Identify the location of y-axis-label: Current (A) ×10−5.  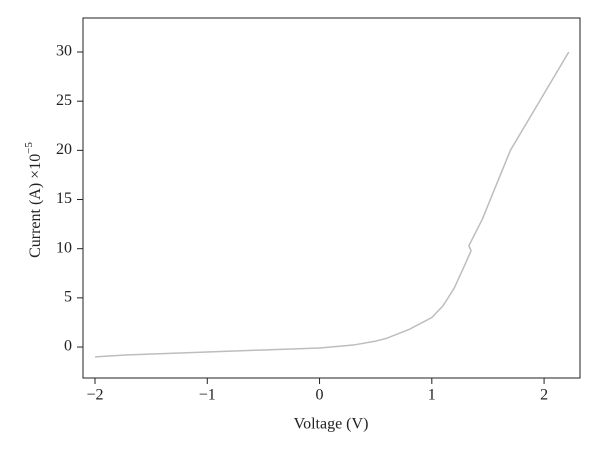
(33, 200).